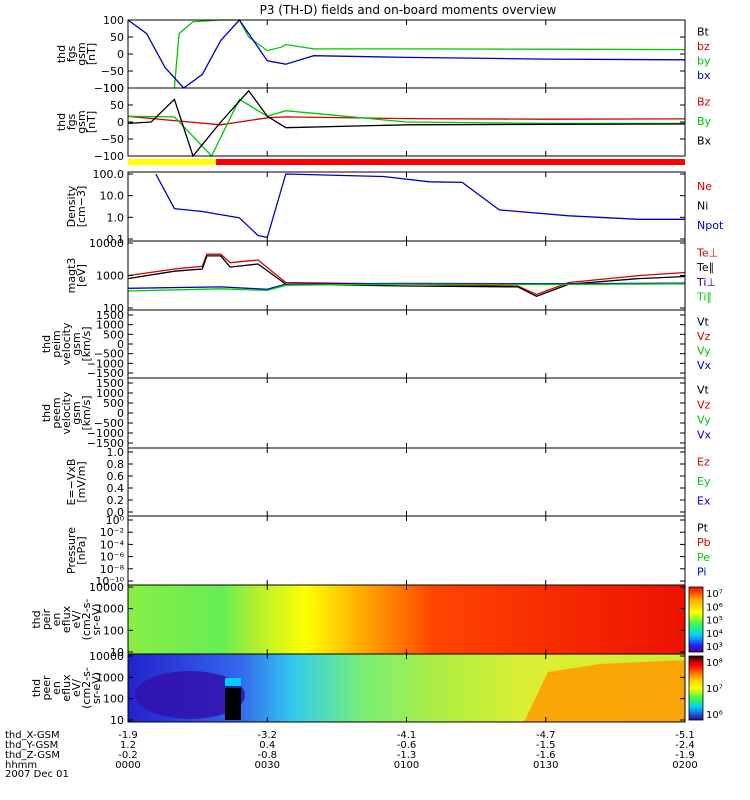  I want to click on y-axis-label: [cm−3], so click(81, 207).